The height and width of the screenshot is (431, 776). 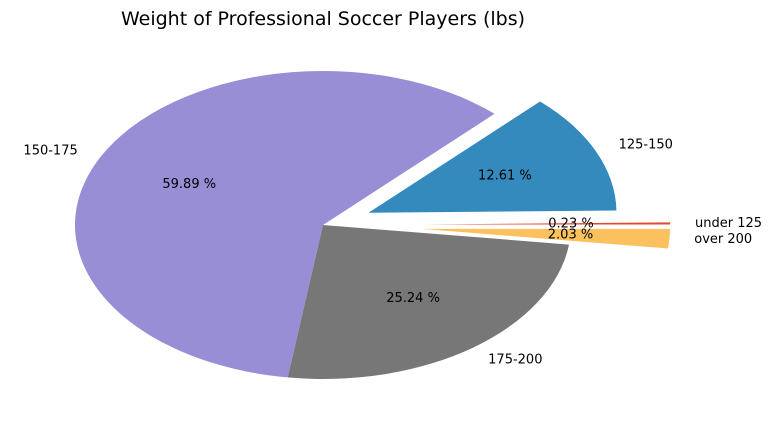 What do you see at coordinates (570, 234) in the screenshot?
I see `slice-pct-label-over-200: 2.03 %` at bounding box center [570, 234].